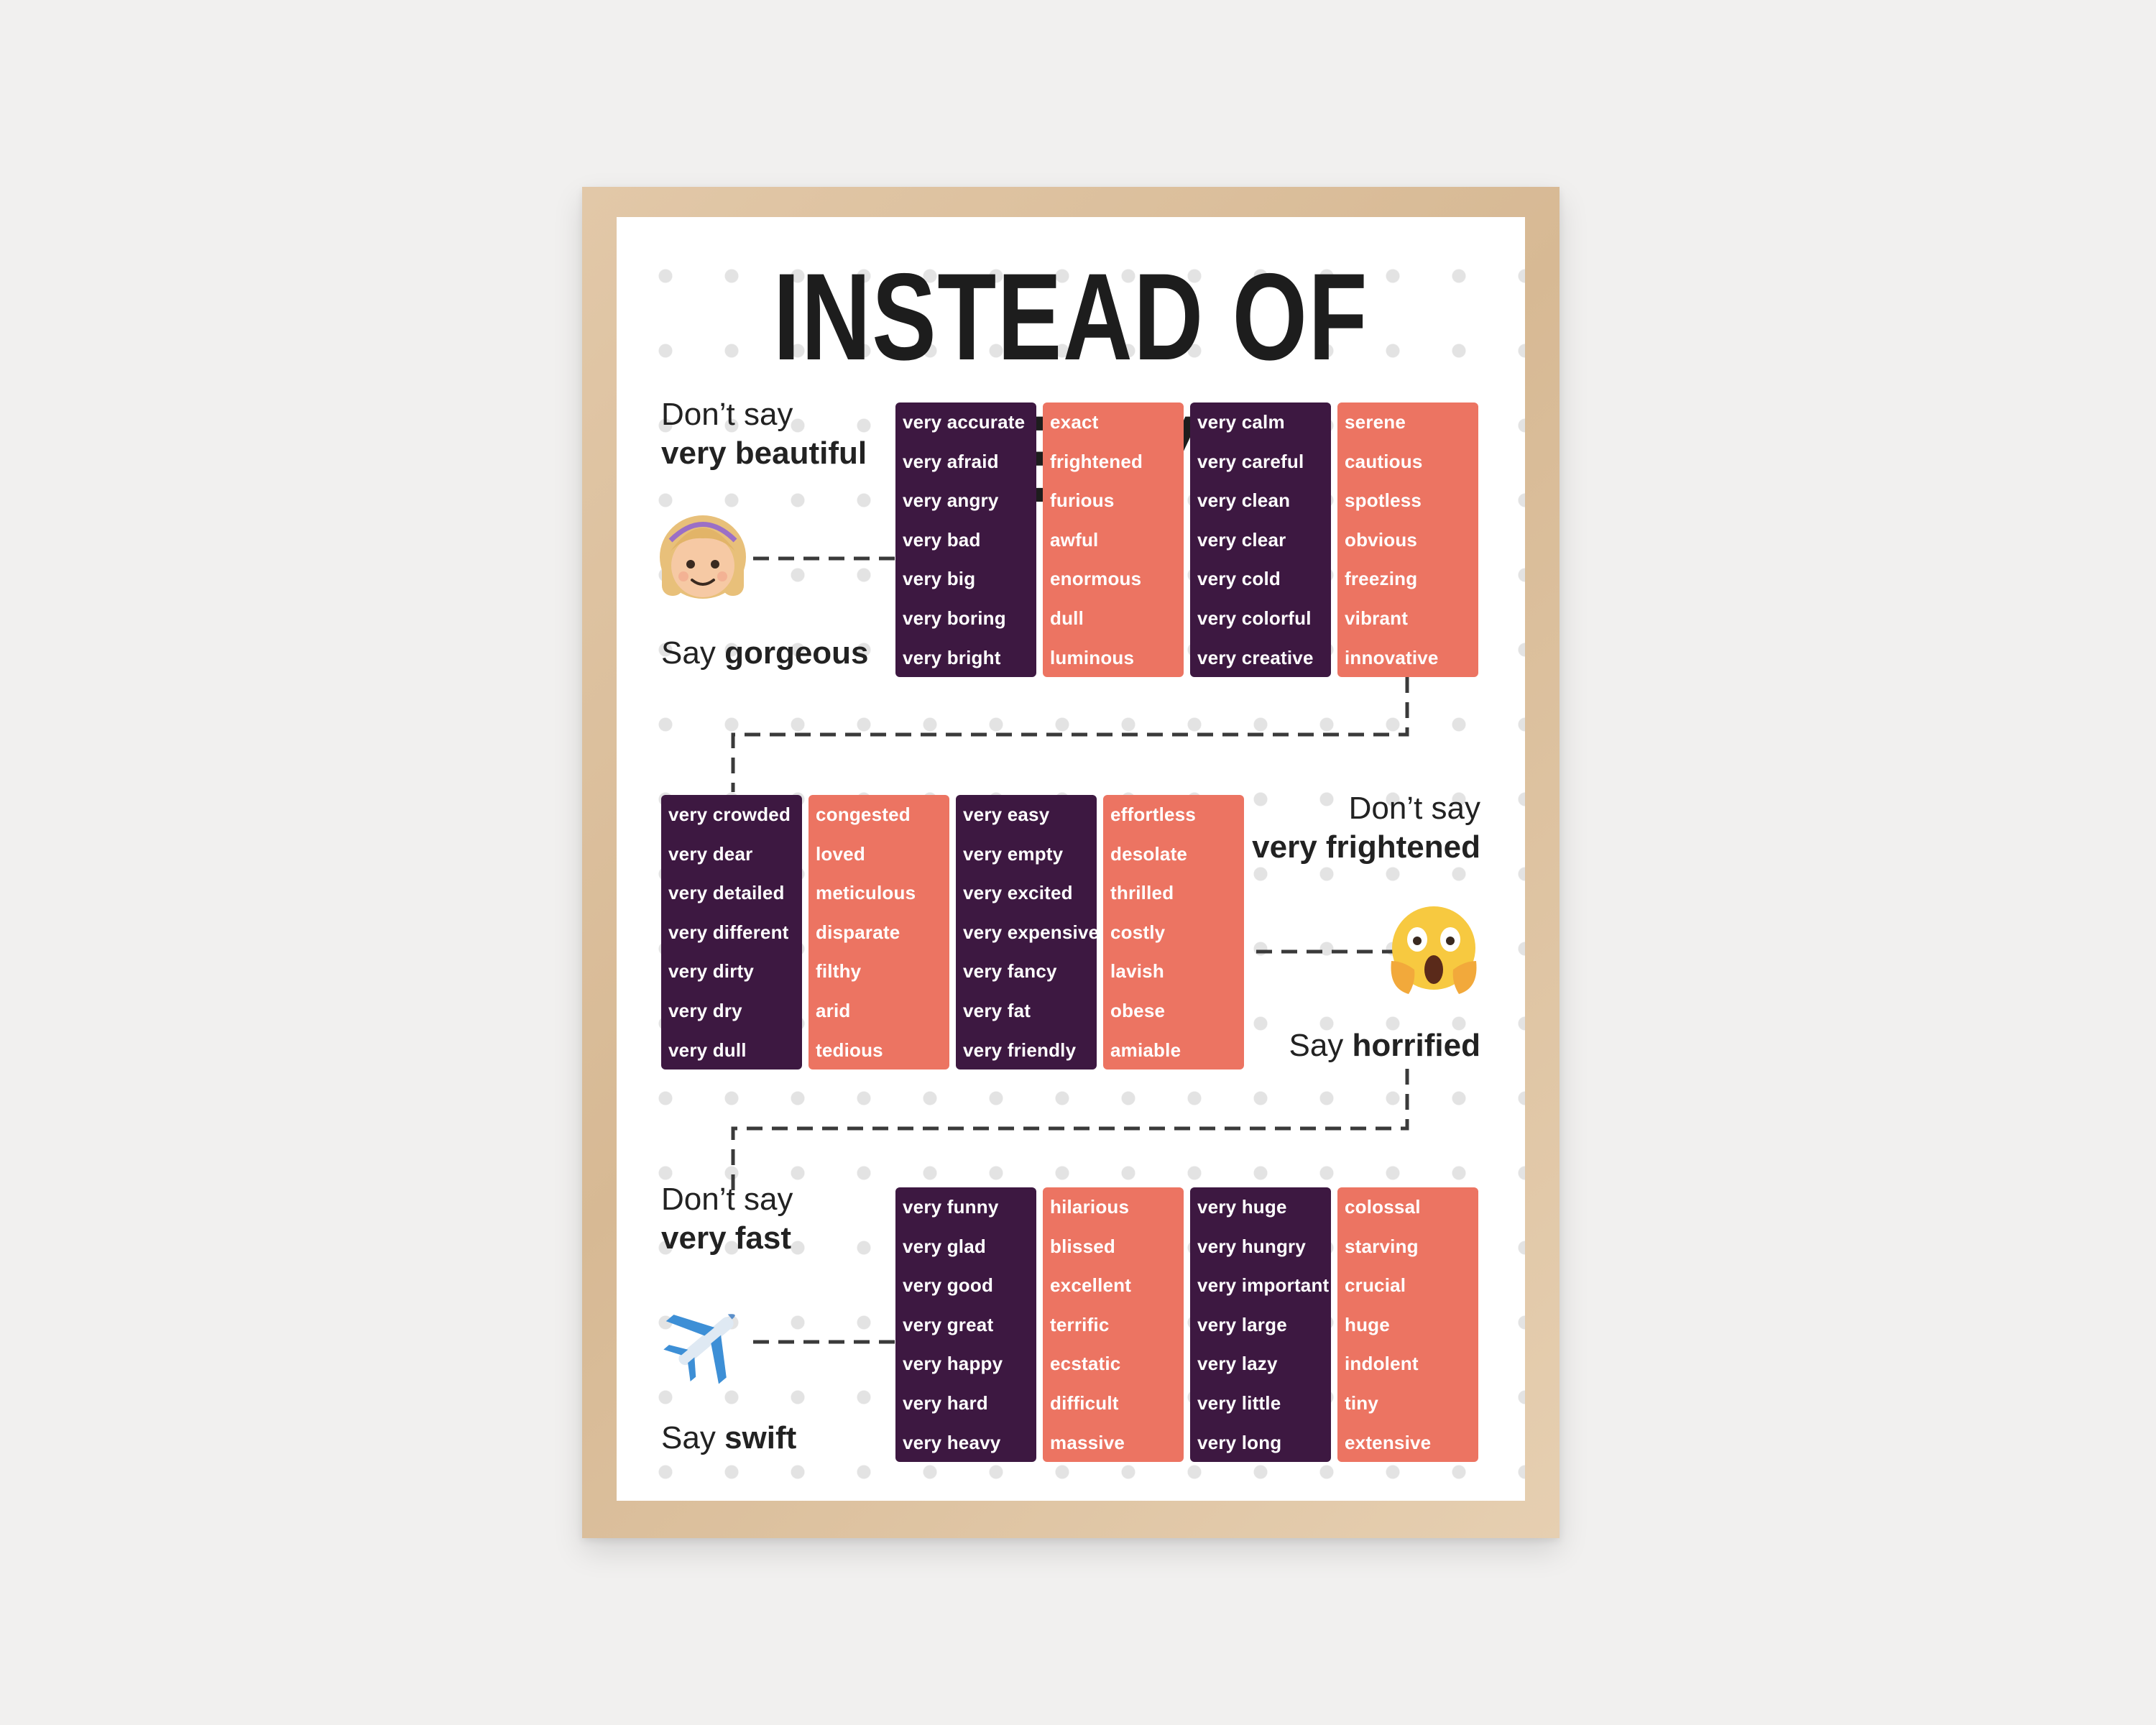  Describe the element at coordinates (1242, 1324) in the screenshot. I see `word-item: very large` at that location.